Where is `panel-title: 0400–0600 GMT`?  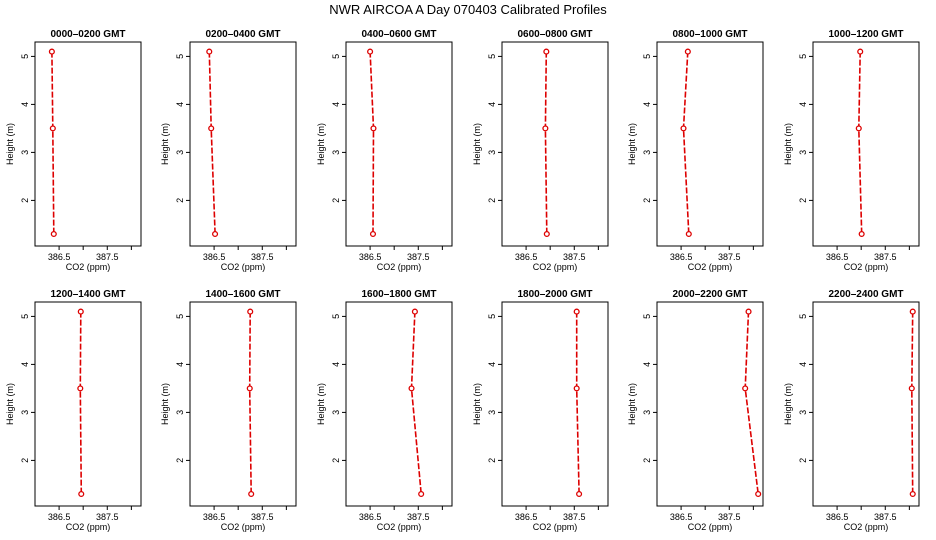 panel-title: 0400–0600 GMT is located at coordinates (398, 34).